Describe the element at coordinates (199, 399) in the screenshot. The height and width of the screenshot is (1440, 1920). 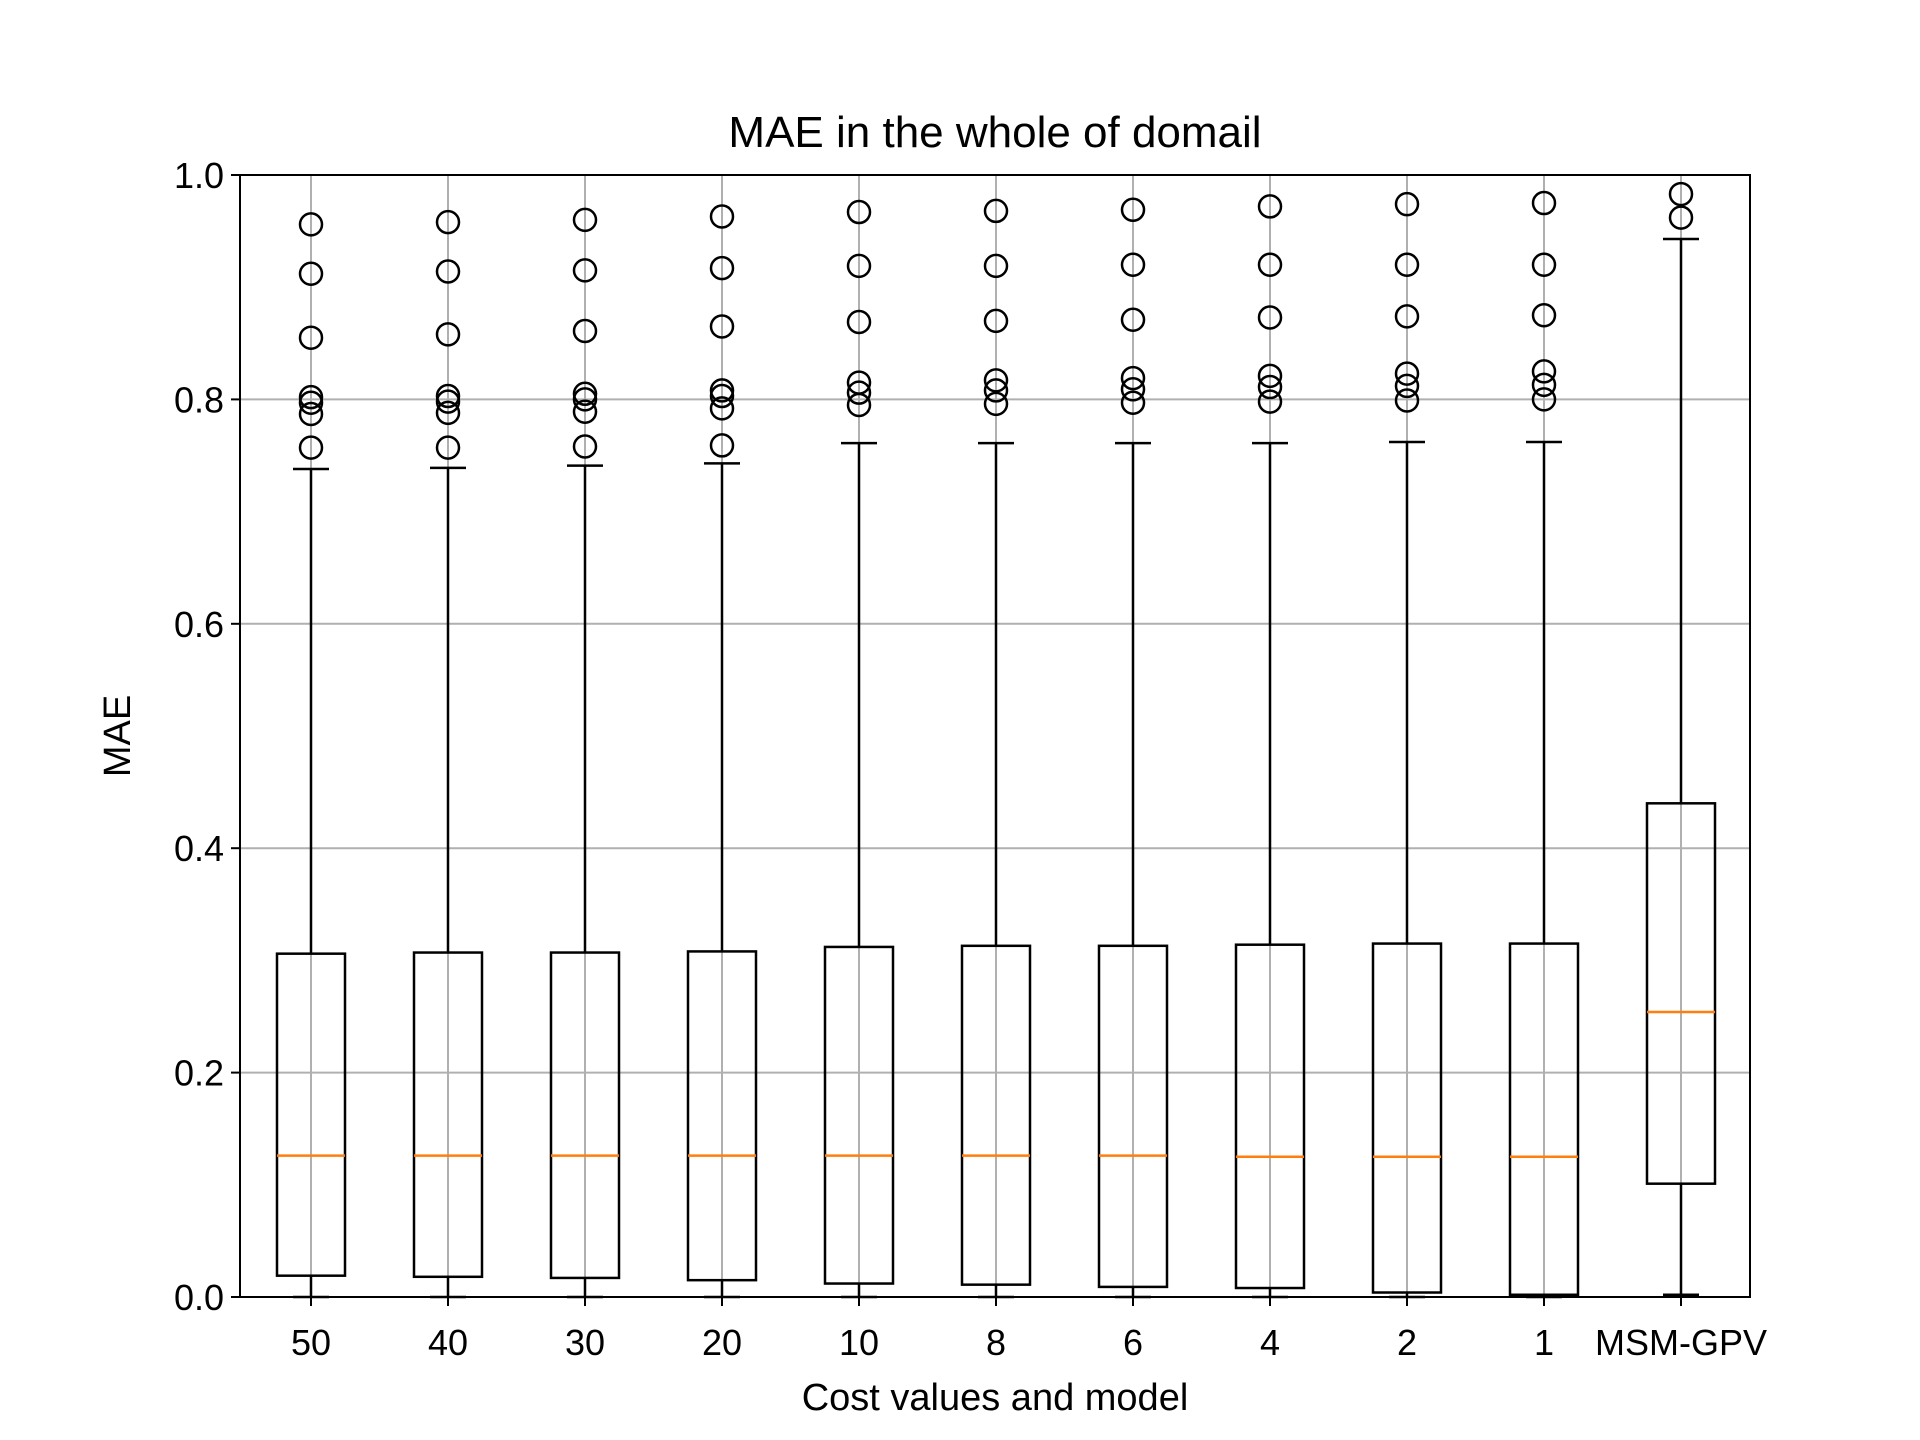
I see `y-tick-label: 0.8` at that location.